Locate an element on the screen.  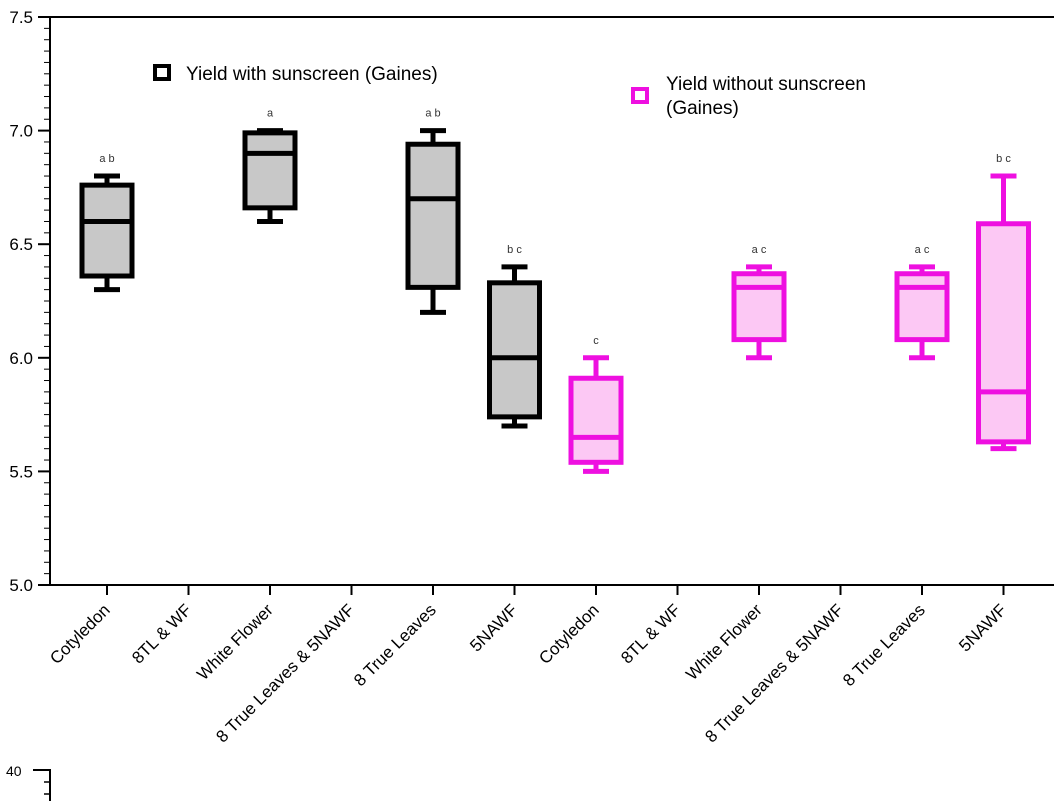
legend-swatch-with-sunscreen is located at coordinates (162, 72).